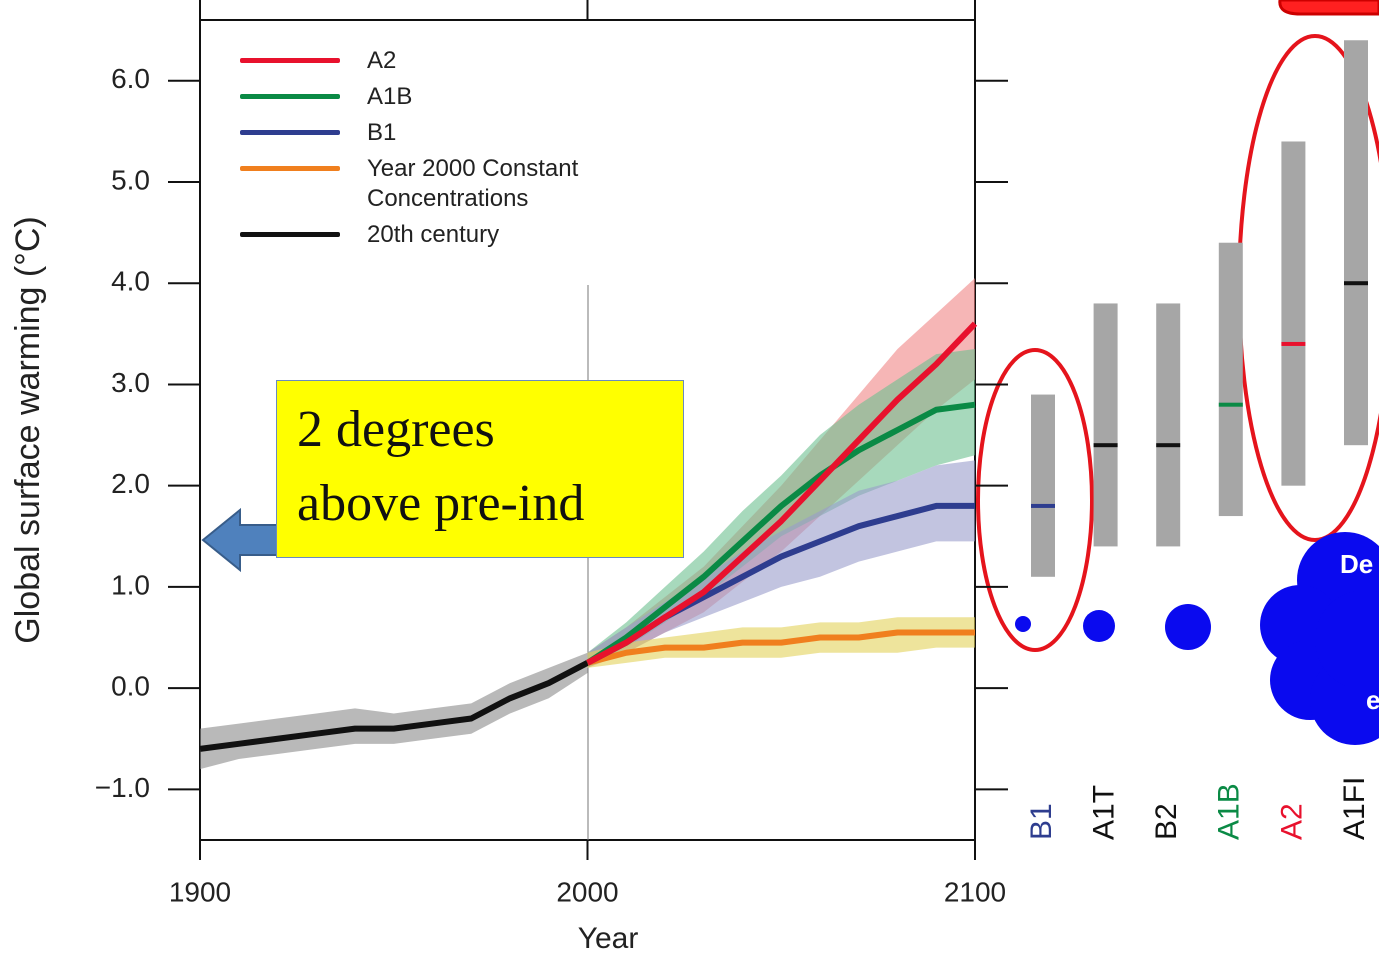 Image resolution: width=1379 pixels, height=962 pixels. What do you see at coordinates (440, 61) in the screenshot?
I see `legend-entry: A2` at bounding box center [440, 61].